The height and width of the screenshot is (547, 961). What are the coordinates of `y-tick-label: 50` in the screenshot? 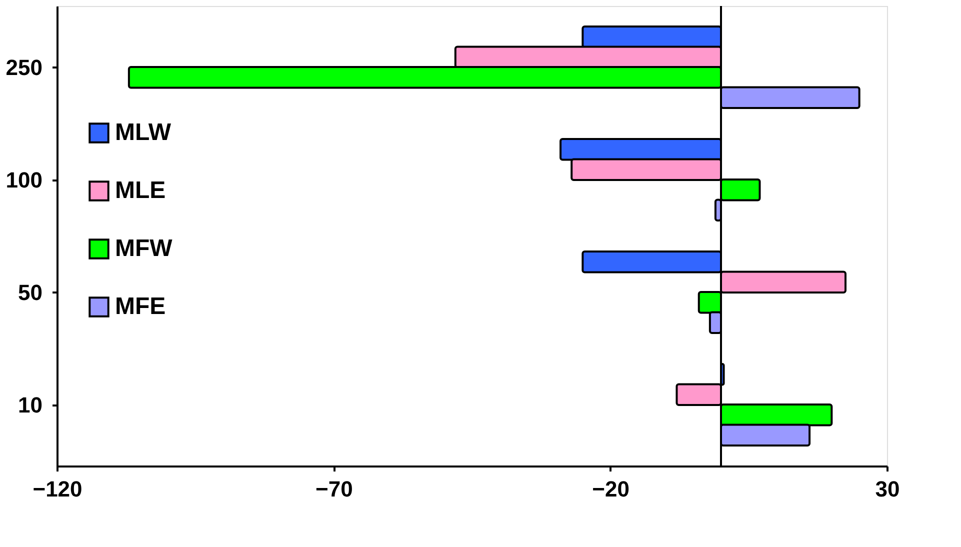 It's located at (30, 292).